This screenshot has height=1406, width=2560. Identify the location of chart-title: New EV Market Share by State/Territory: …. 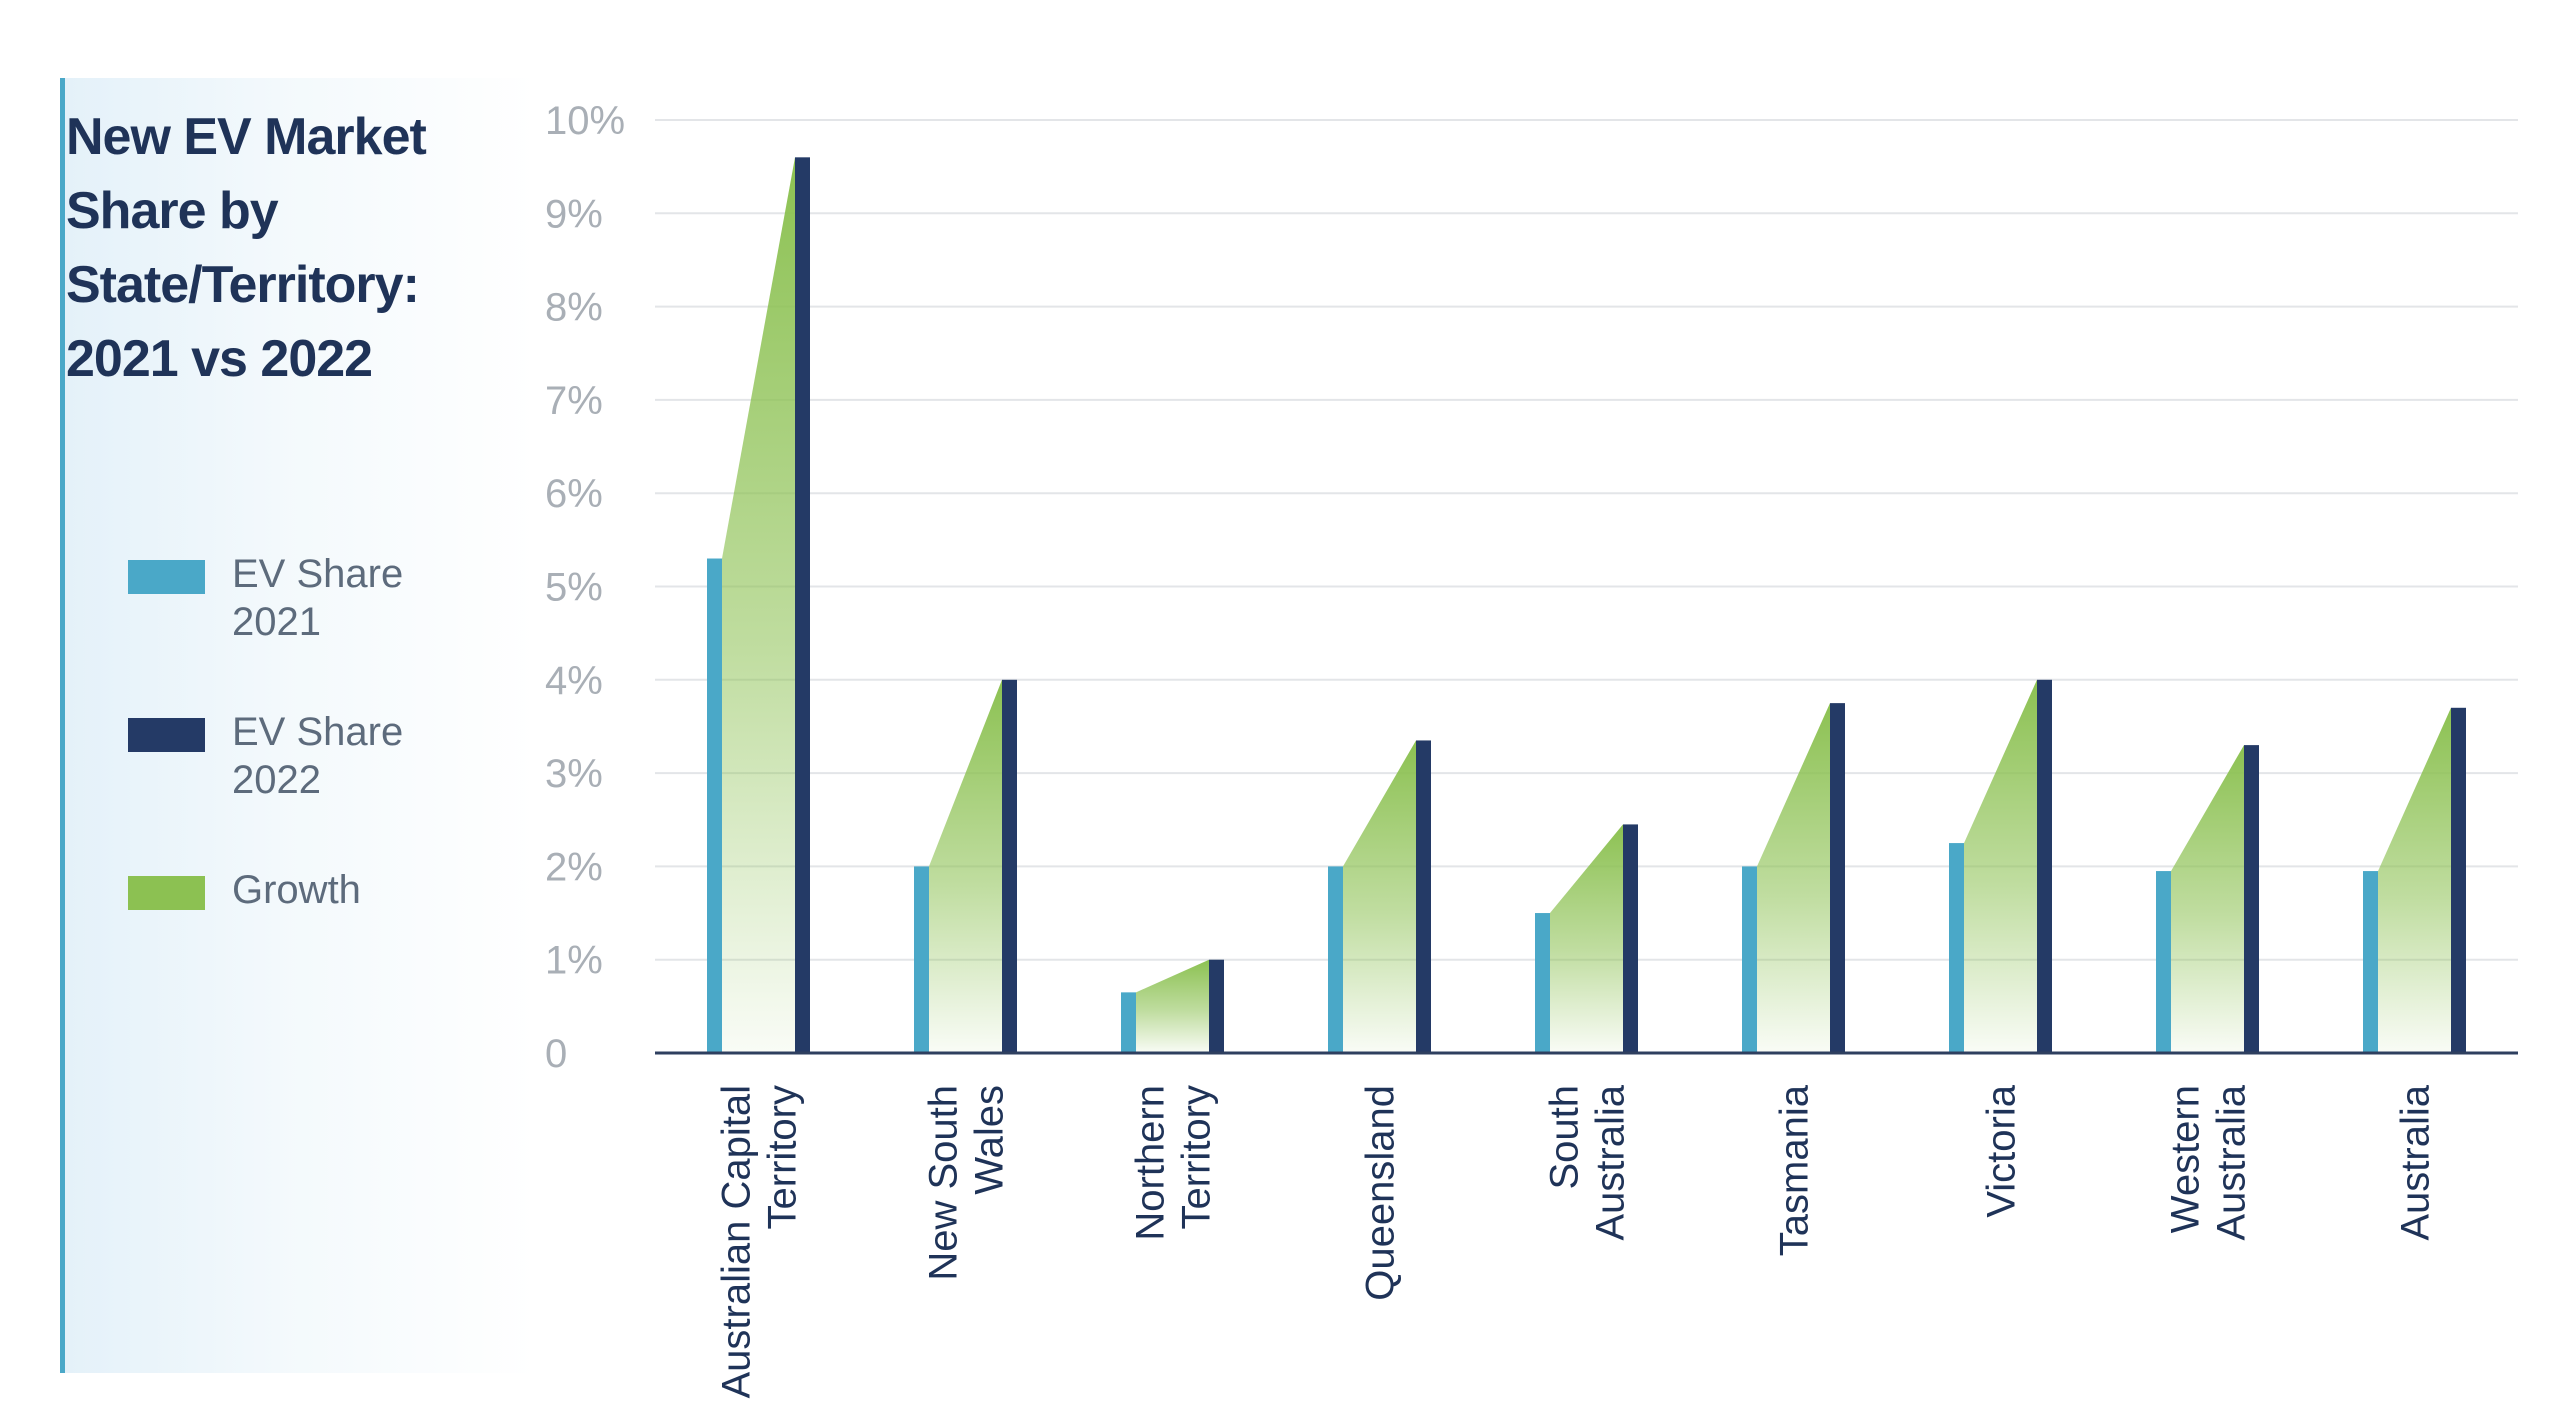
(246, 248).